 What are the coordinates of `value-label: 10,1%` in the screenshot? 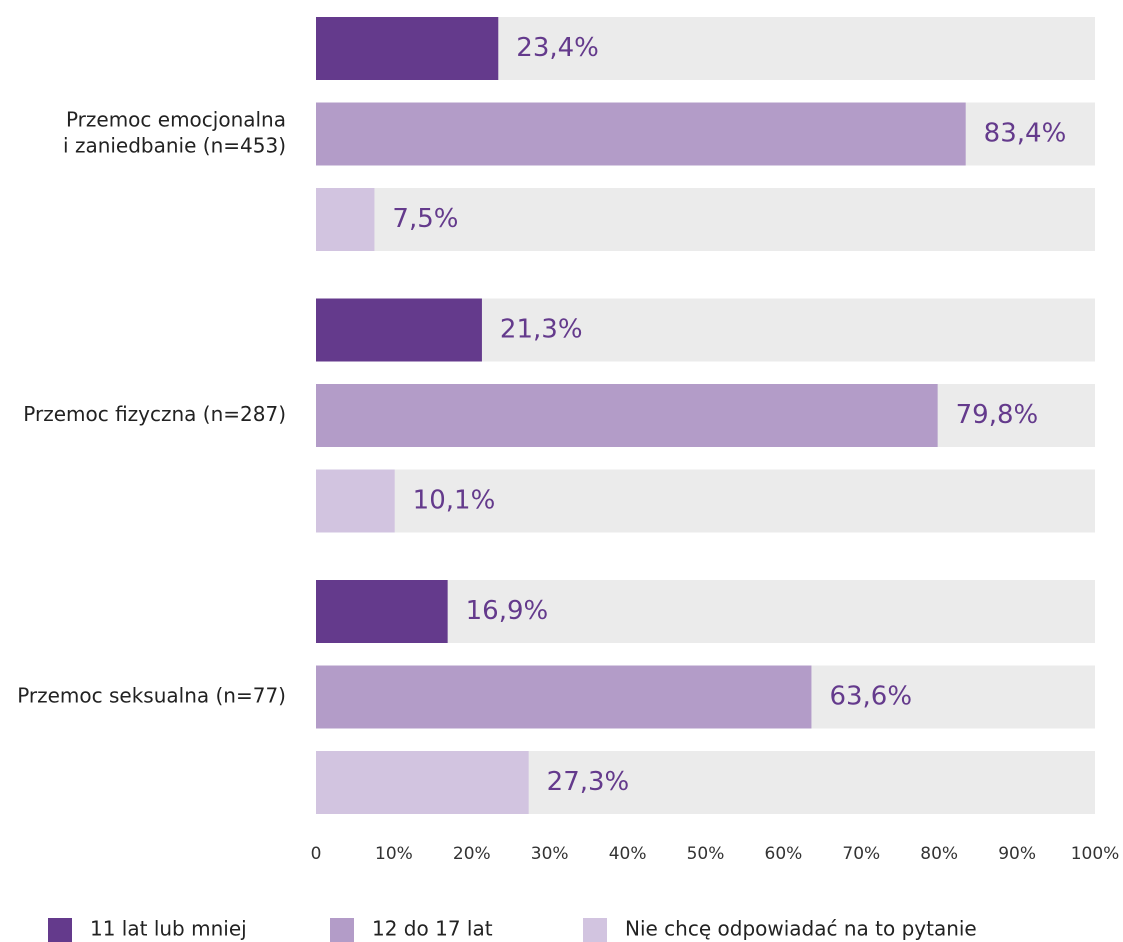 It's located at (454, 501).